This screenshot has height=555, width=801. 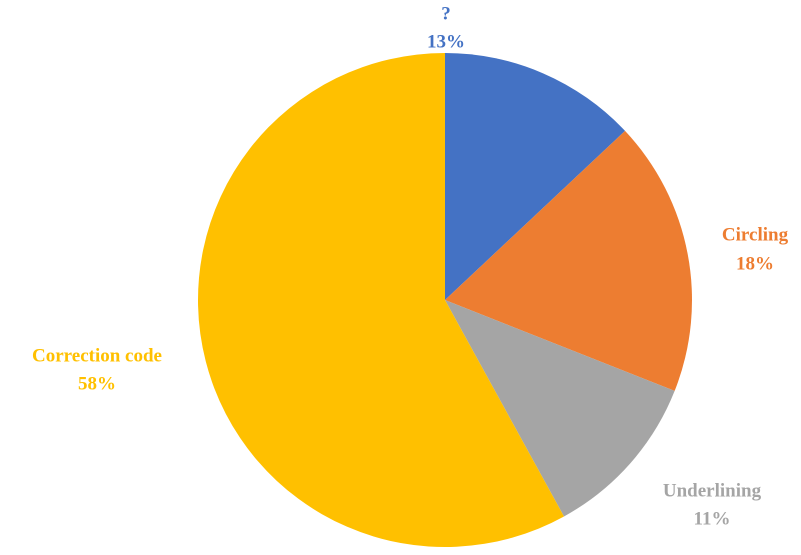 What do you see at coordinates (97, 355) in the screenshot?
I see `slice-label: Correction code` at bounding box center [97, 355].